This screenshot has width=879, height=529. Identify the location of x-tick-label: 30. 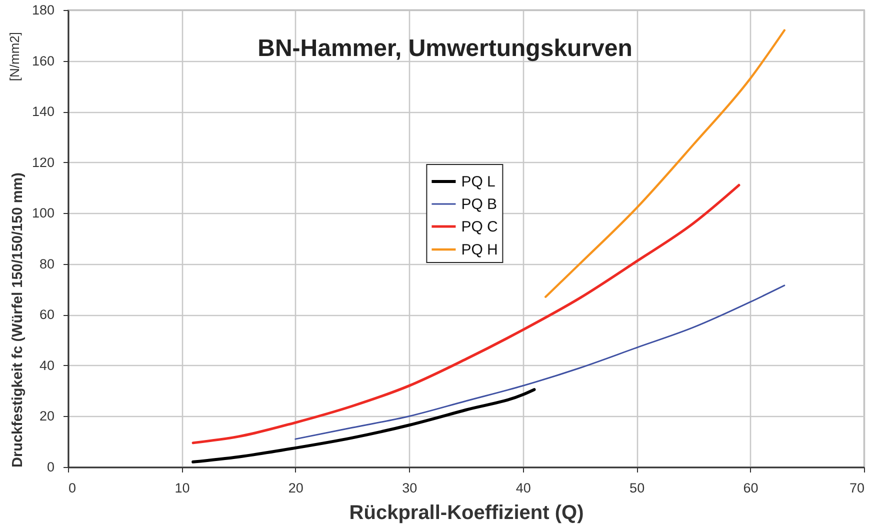
(410, 488).